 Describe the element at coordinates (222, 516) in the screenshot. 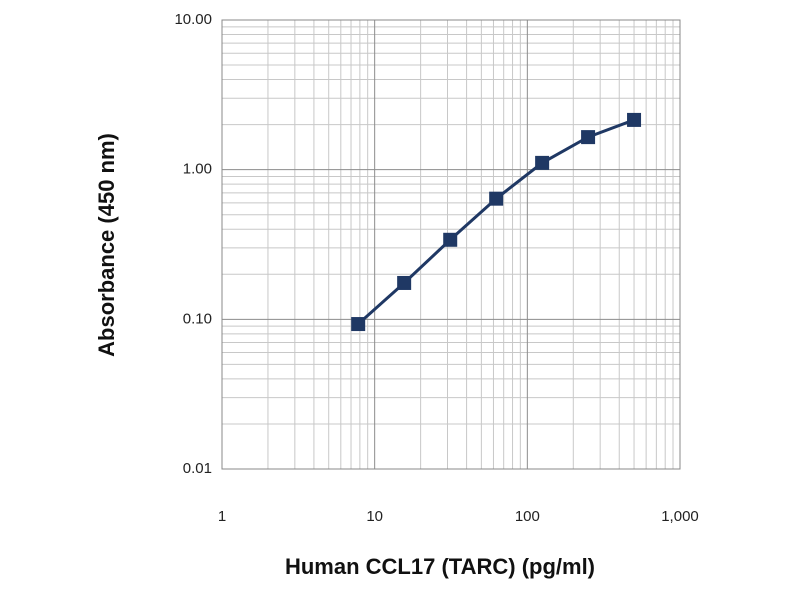

I see `x-tick-label: 1` at that location.